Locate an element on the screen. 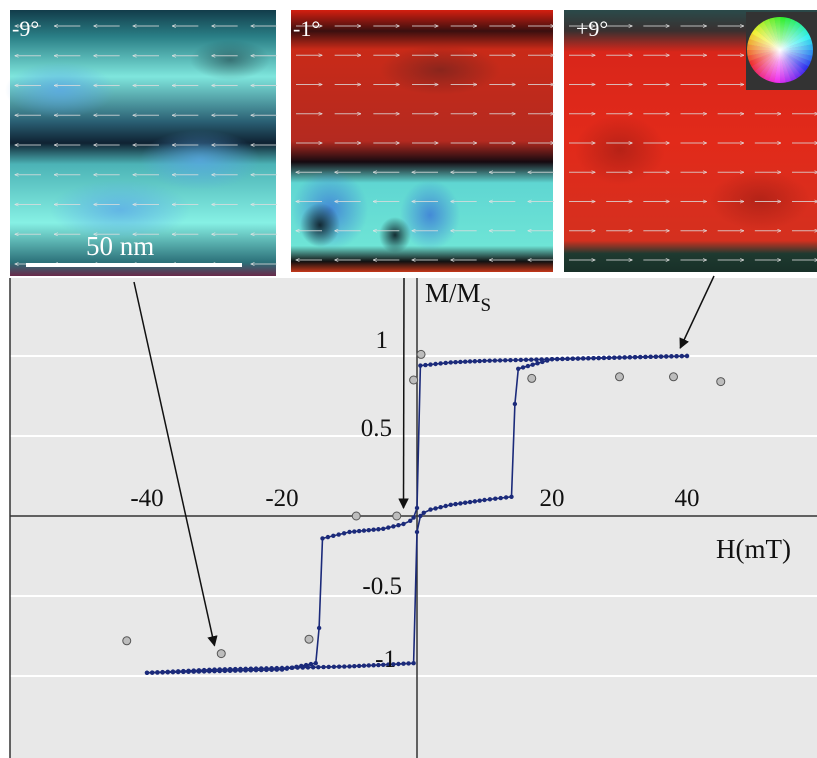 This screenshot has height=758, width=817. panel-label-left: -9° is located at coordinates (25, 28).